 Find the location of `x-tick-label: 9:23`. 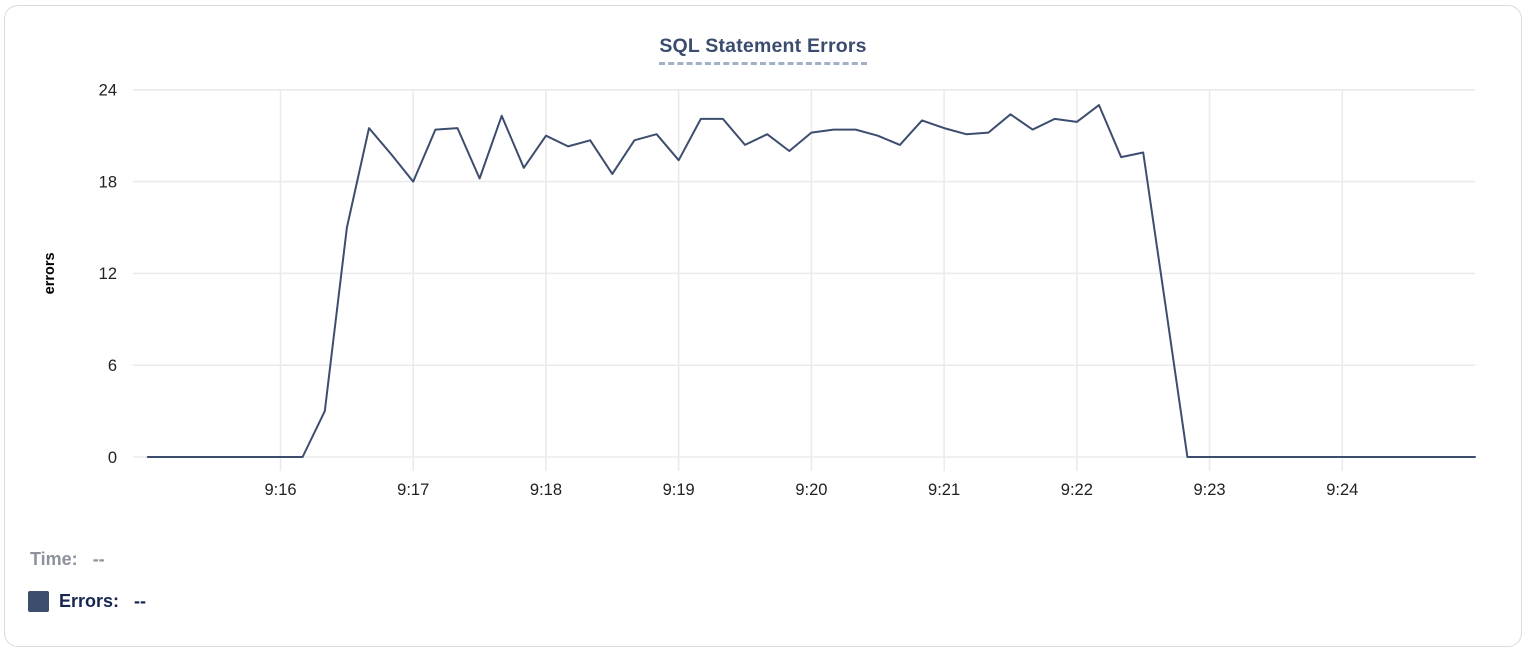

x-tick-label: 9:23 is located at coordinates (1209, 490).